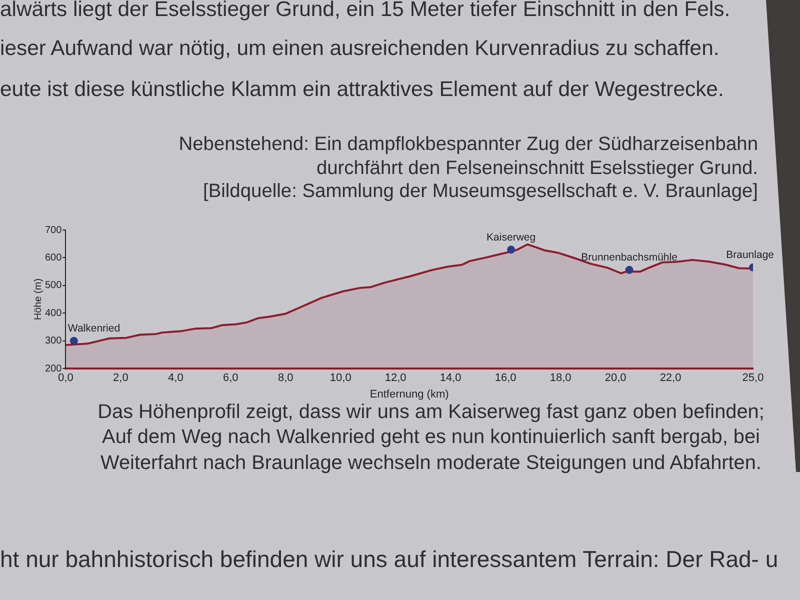 This screenshot has height=600, width=800. Describe the element at coordinates (409, 394) in the screenshot. I see `x-axis-title: Entfernung (km)` at that location.